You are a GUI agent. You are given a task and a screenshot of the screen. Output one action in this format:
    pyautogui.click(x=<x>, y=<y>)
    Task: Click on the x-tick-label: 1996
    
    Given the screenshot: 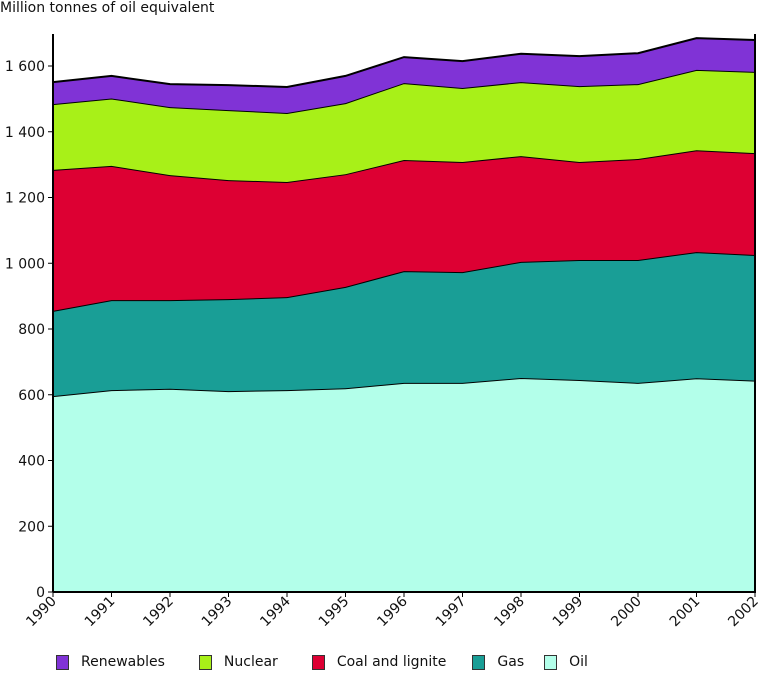 What is the action you would take?
    pyautogui.click(x=392, y=611)
    